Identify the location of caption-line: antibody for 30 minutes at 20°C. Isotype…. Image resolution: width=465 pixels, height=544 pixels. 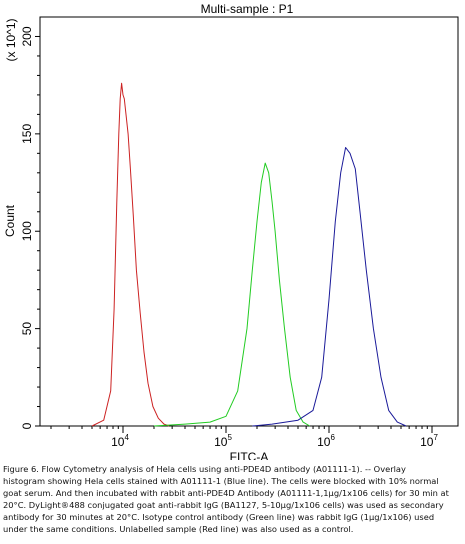
(219, 516).